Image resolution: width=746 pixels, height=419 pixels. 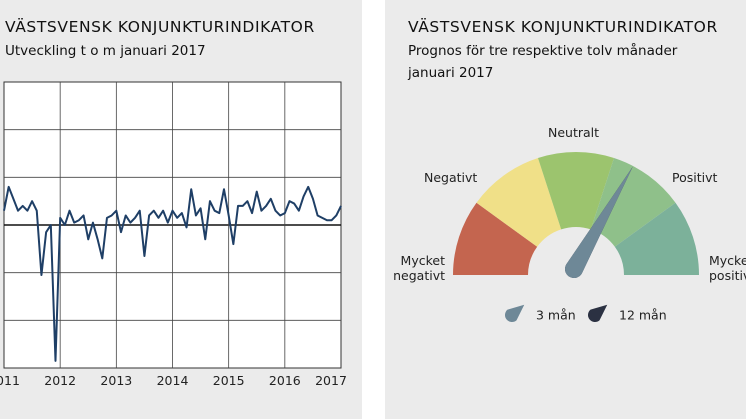 What do you see at coordinates (229, 380) in the screenshot?
I see `x-tick-label: 2015` at bounding box center [229, 380].